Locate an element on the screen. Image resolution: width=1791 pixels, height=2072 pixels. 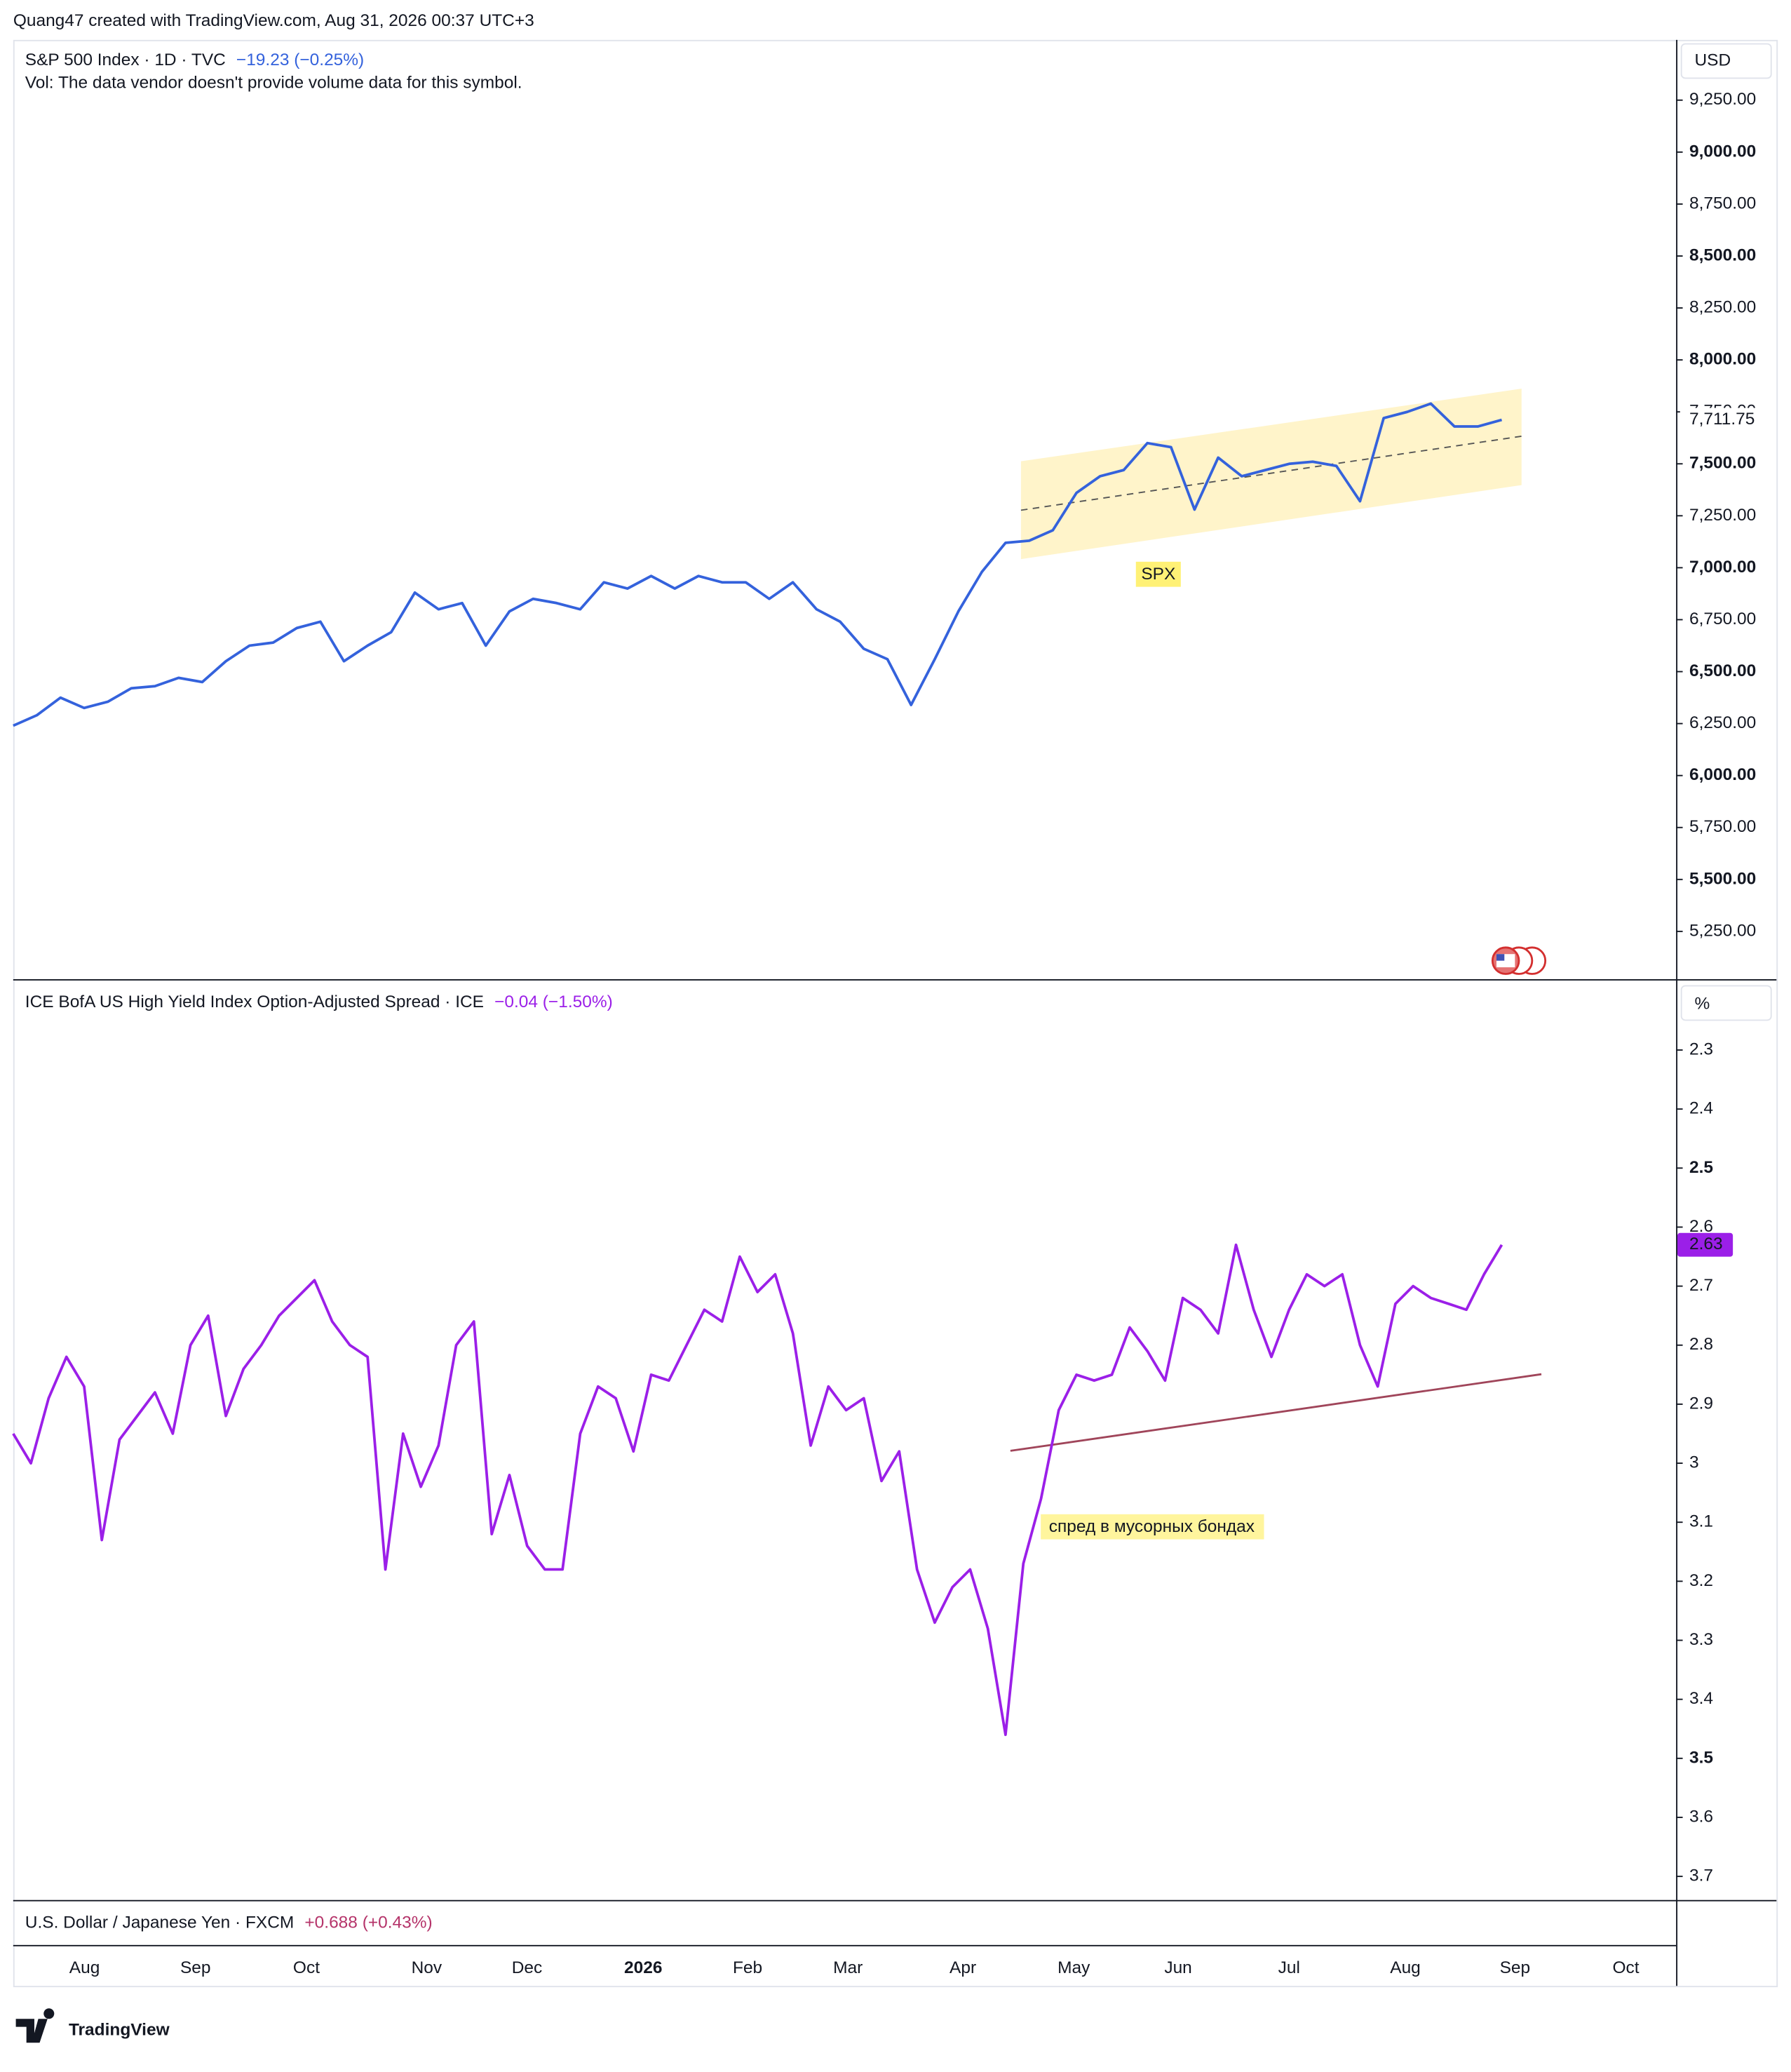
pane-title-text: S&P 500 Index · 1D · TVC is located at coordinates (125, 60).